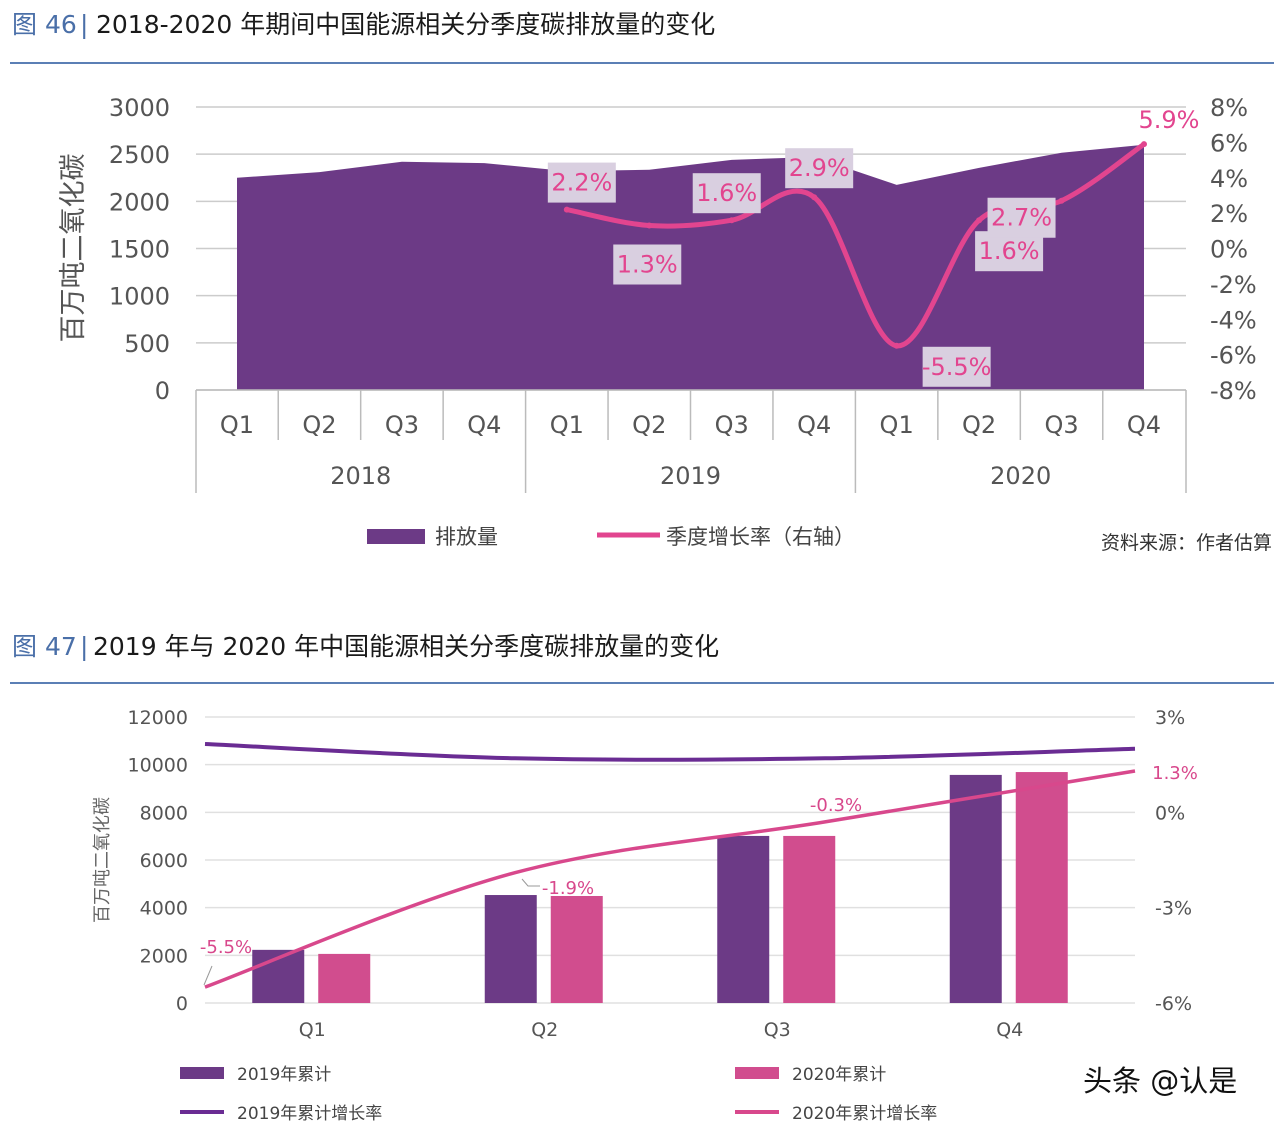 The height and width of the screenshot is (1126, 1282). I want to click on y-tick-label: 500, so click(147, 344).